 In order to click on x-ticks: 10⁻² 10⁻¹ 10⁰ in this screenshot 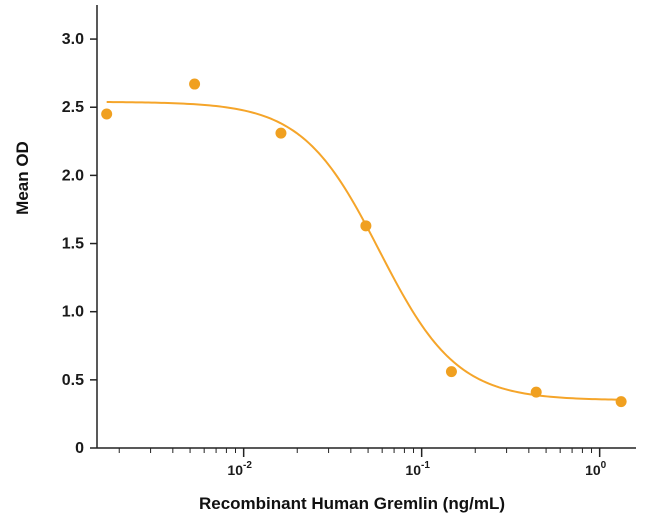, I will do `click(362, 463)`.